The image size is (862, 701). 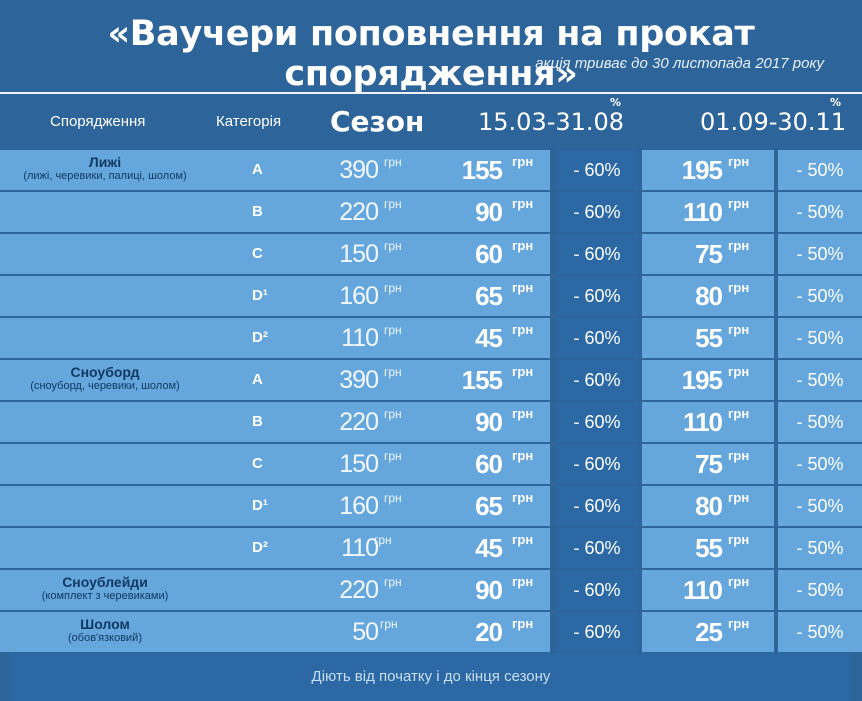 I want to click on promo-subtitle: акція триває до 30 листопада 2017 року, so click(x=679, y=63).